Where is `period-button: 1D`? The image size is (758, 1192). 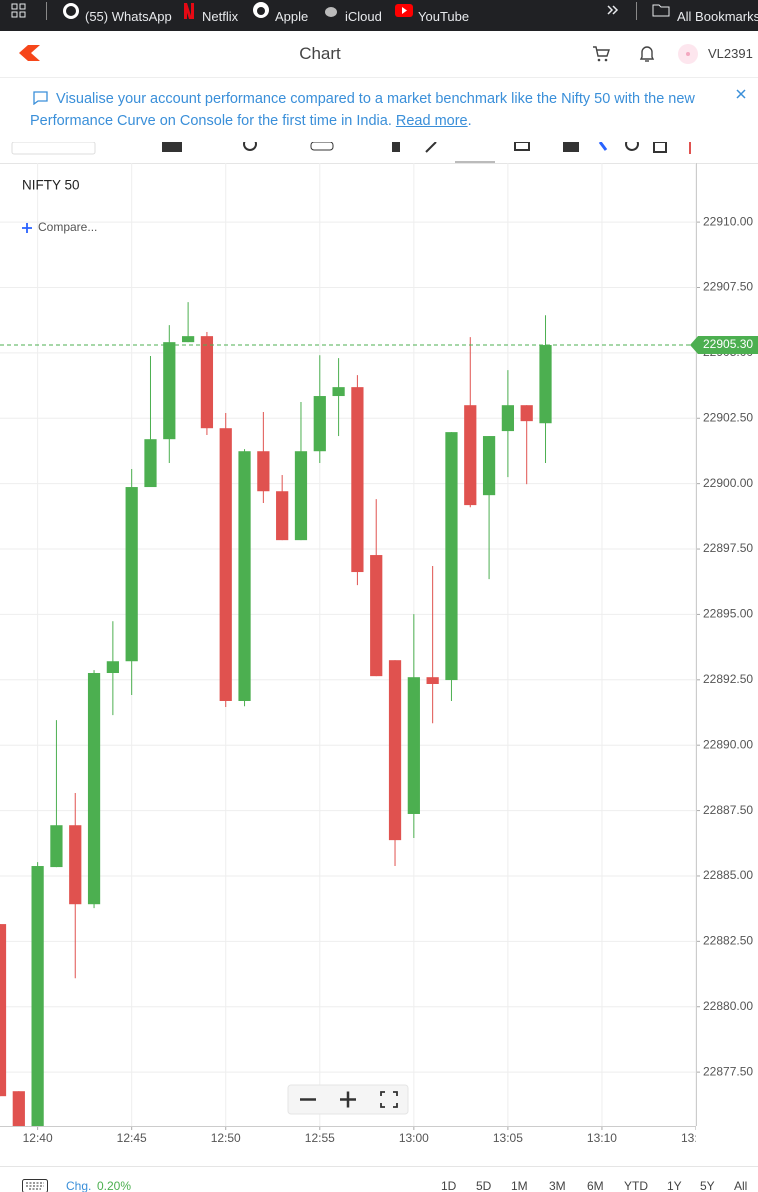
period-button: 1D is located at coordinates (449, 1185).